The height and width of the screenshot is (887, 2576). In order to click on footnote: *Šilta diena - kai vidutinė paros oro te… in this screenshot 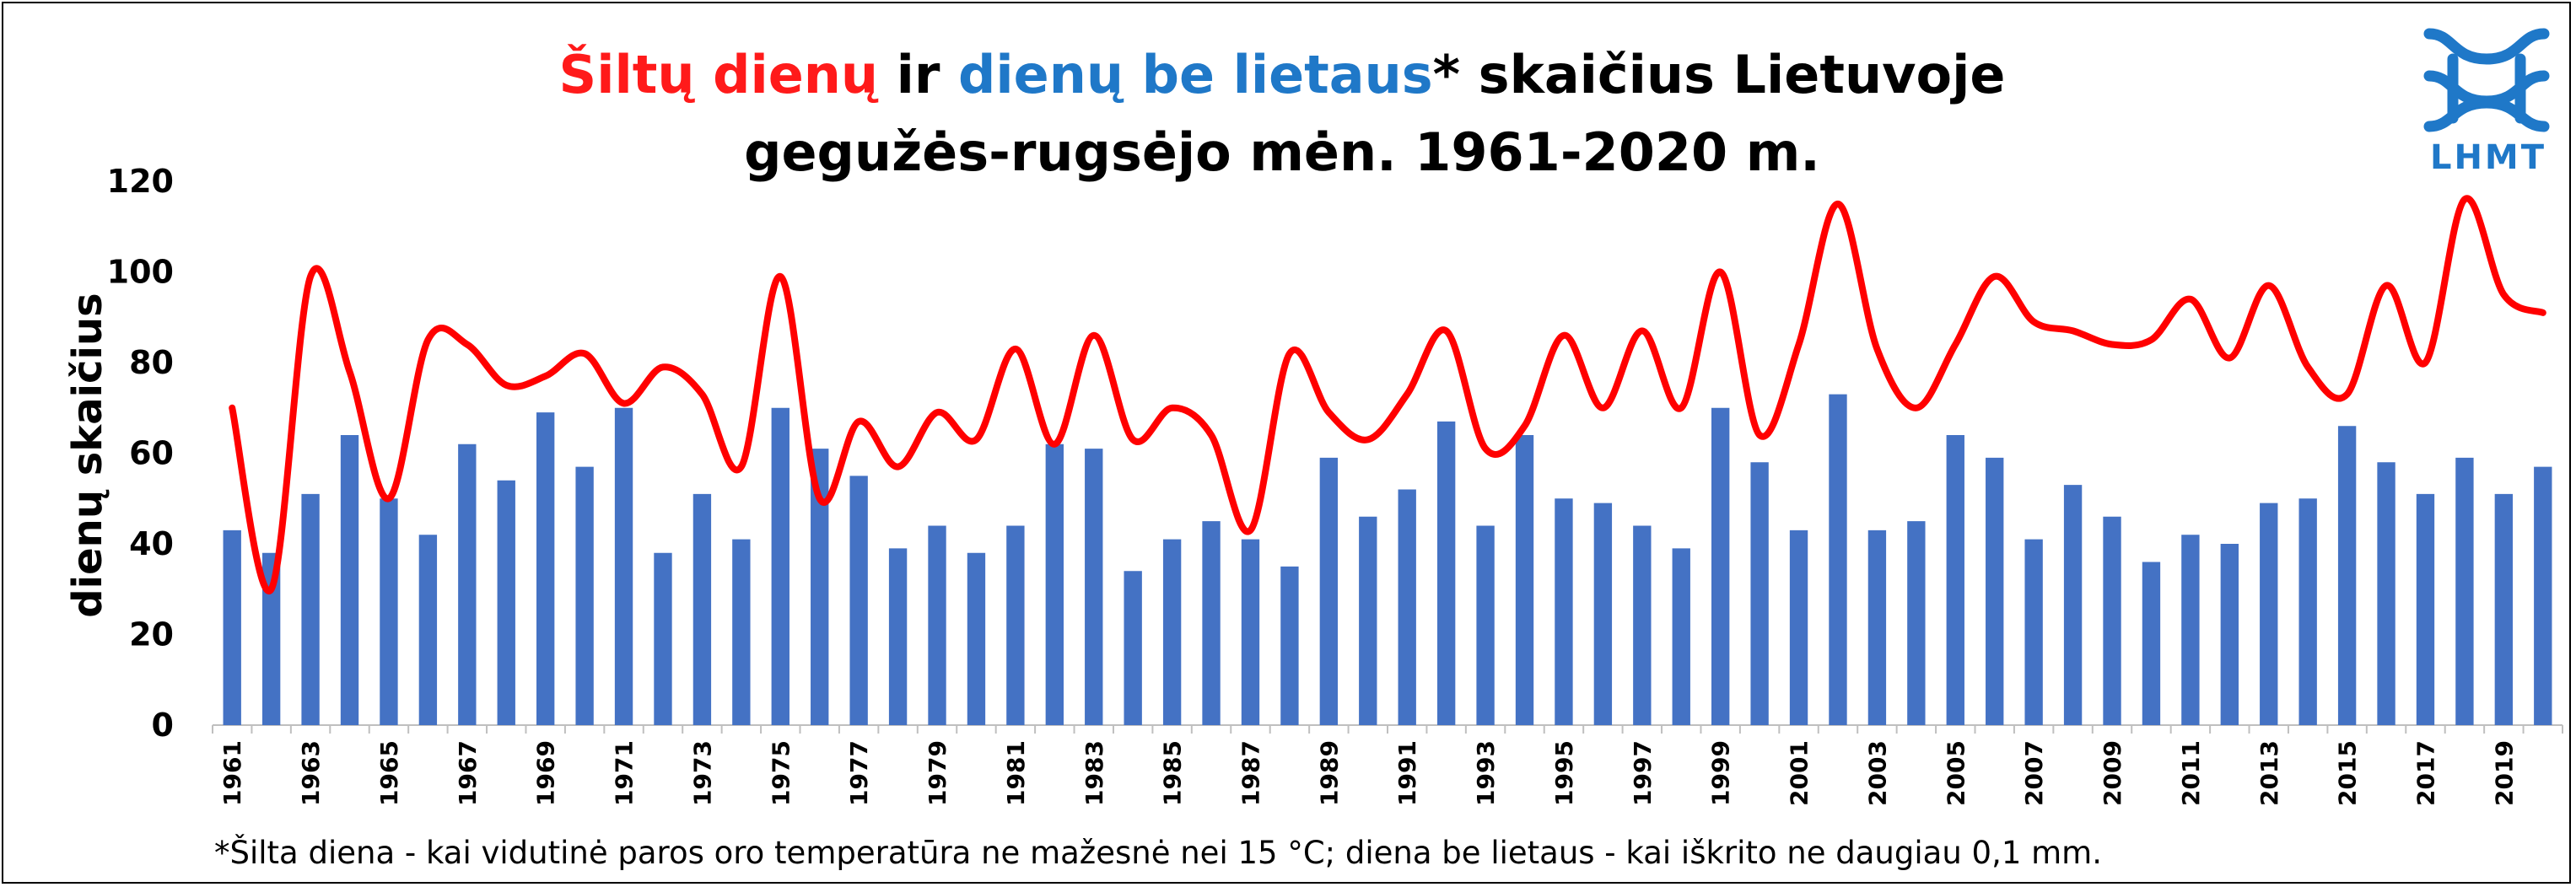, I will do `click(1158, 853)`.